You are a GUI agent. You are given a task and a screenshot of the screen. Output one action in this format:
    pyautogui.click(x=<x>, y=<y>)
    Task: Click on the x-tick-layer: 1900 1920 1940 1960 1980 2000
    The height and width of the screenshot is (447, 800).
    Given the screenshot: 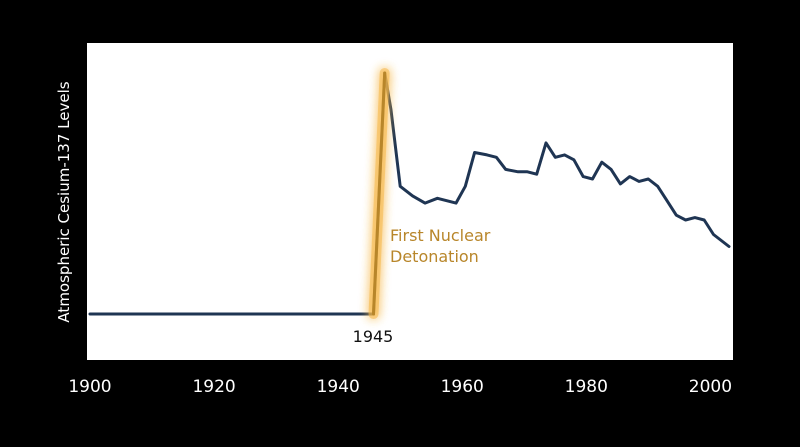 What is the action you would take?
    pyautogui.click(x=400, y=387)
    